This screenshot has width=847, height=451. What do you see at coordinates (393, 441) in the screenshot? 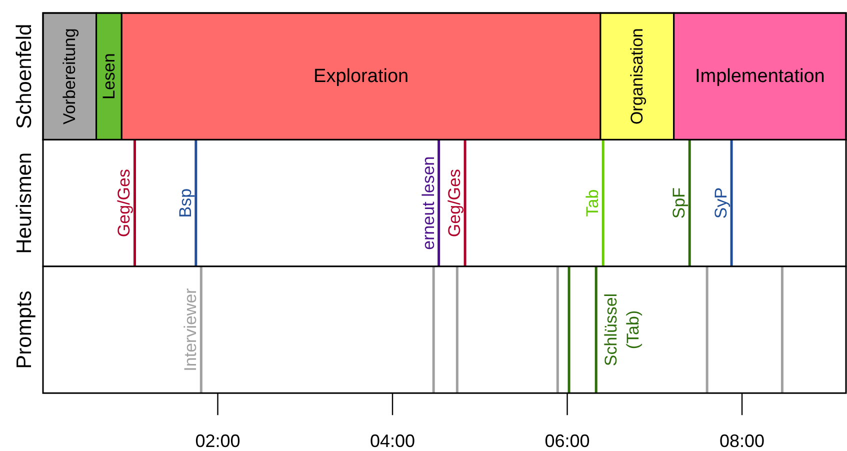
I see `x-tick-label: 04:00` at bounding box center [393, 441].